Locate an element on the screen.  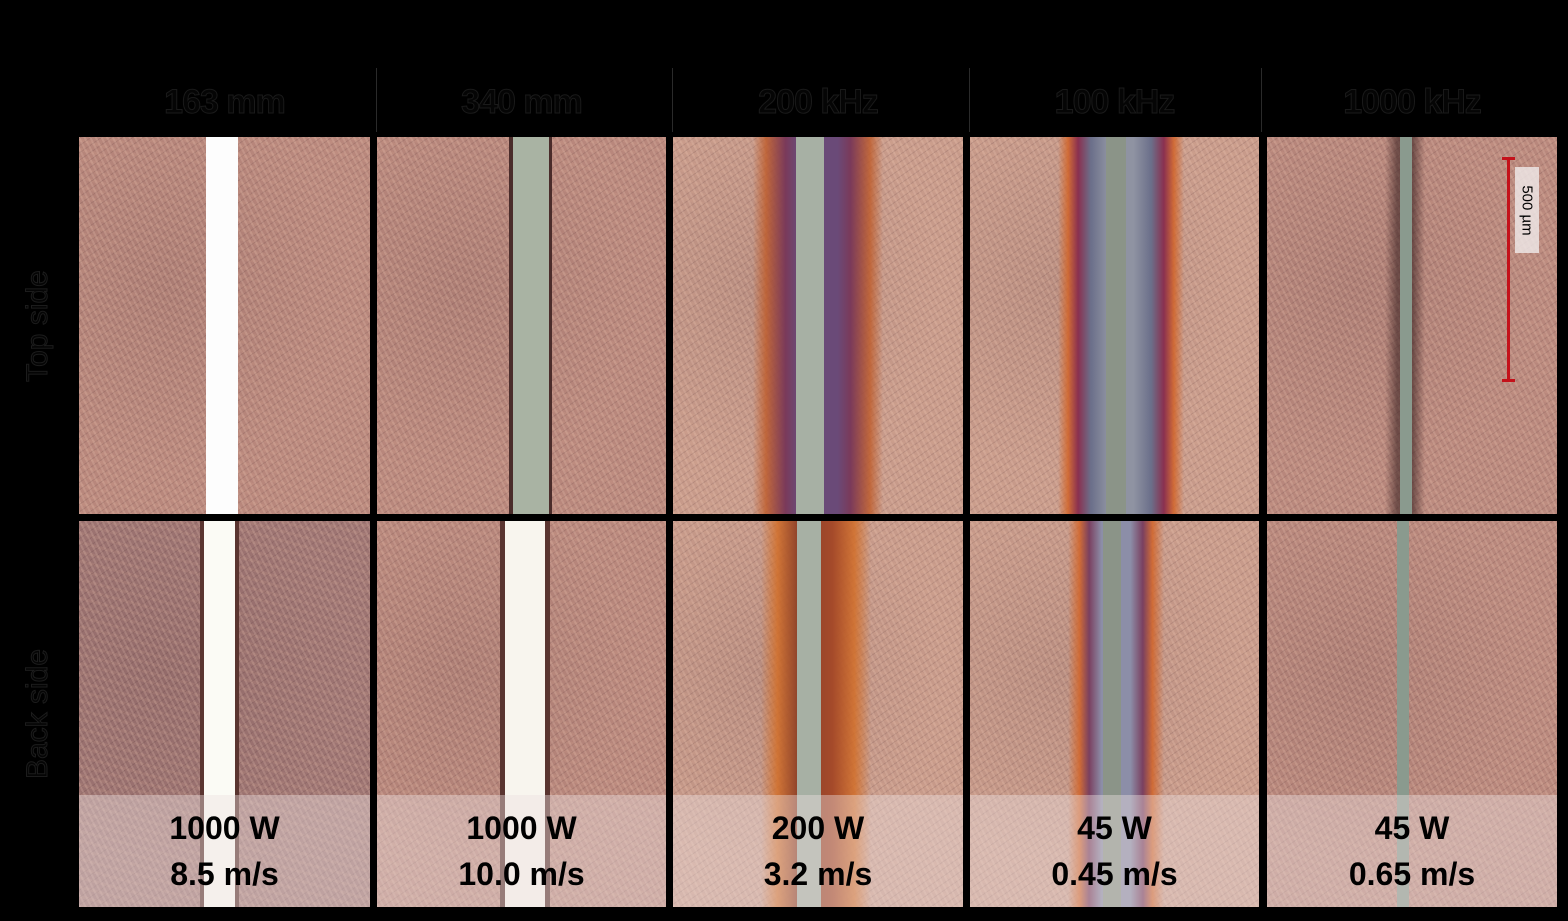
micrograph-top-100khz is located at coordinates (1114, 325).